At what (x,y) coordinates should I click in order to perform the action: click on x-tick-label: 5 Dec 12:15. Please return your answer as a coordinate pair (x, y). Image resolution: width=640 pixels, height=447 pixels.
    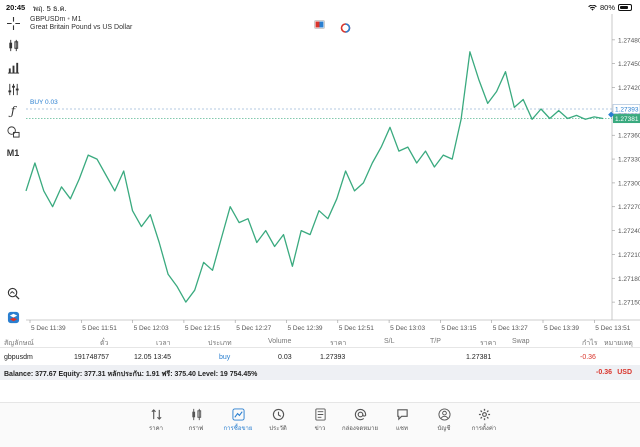
    Looking at the image, I should click on (202, 328).